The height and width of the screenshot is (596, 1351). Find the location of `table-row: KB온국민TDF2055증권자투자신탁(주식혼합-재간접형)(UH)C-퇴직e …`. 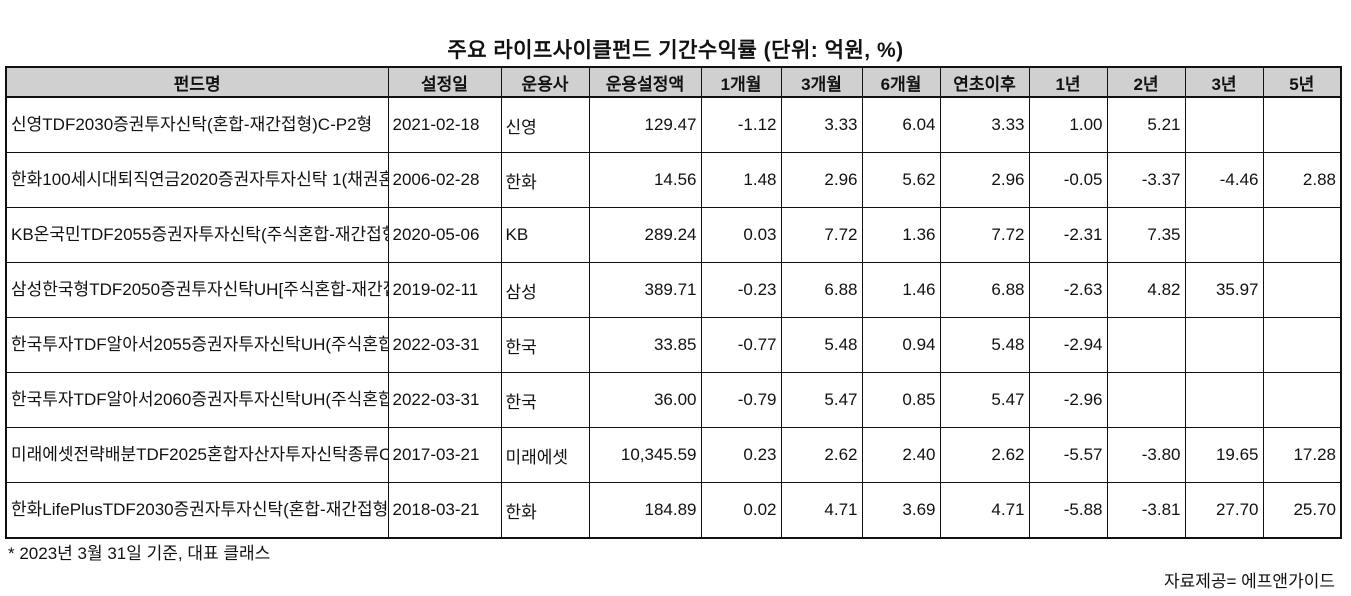

table-row: KB온국민TDF2055증권자투자신탁(주식혼합-재간접형)(UH)C-퇴직e … is located at coordinates (673, 235).